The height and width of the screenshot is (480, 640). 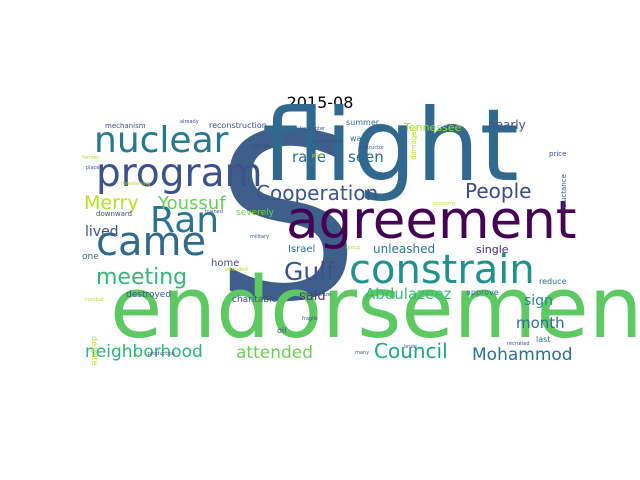 What do you see at coordinates (114, 214) in the screenshot?
I see `word-downward: downward` at bounding box center [114, 214].